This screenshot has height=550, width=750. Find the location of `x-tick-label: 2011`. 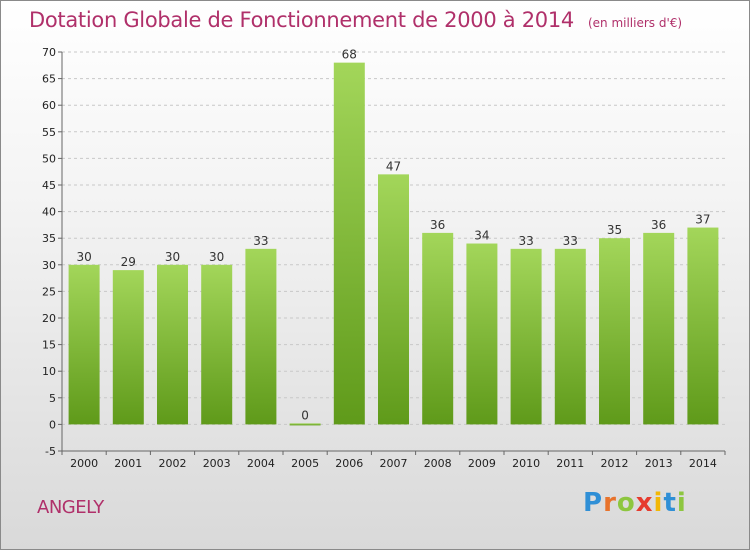

x-tick-label: 2011 is located at coordinates (570, 463).